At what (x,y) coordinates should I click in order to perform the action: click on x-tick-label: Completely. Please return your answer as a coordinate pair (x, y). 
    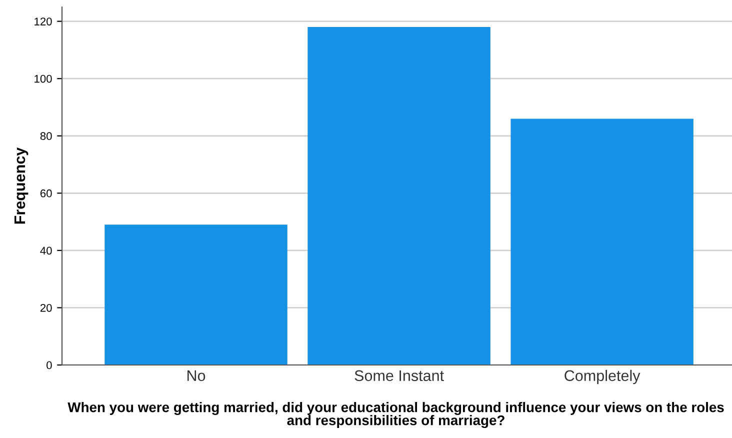
    Looking at the image, I should click on (602, 377).